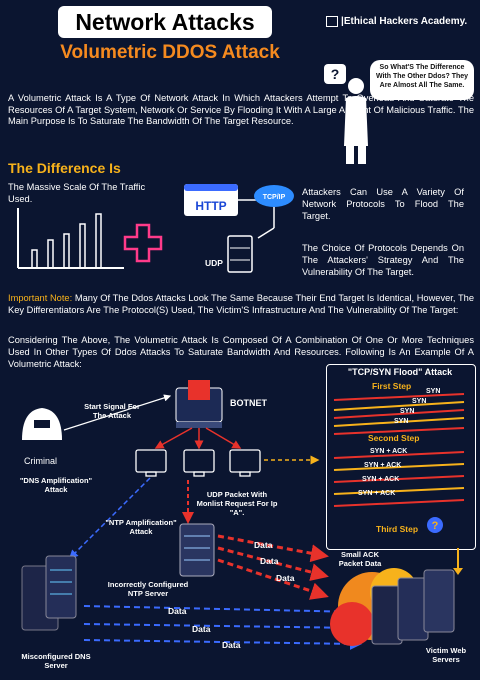 Image resolution: width=480 pixels, height=680 pixels. Describe the element at coordinates (458, 561) in the screenshot. I see `down-arrow-icon` at that location.